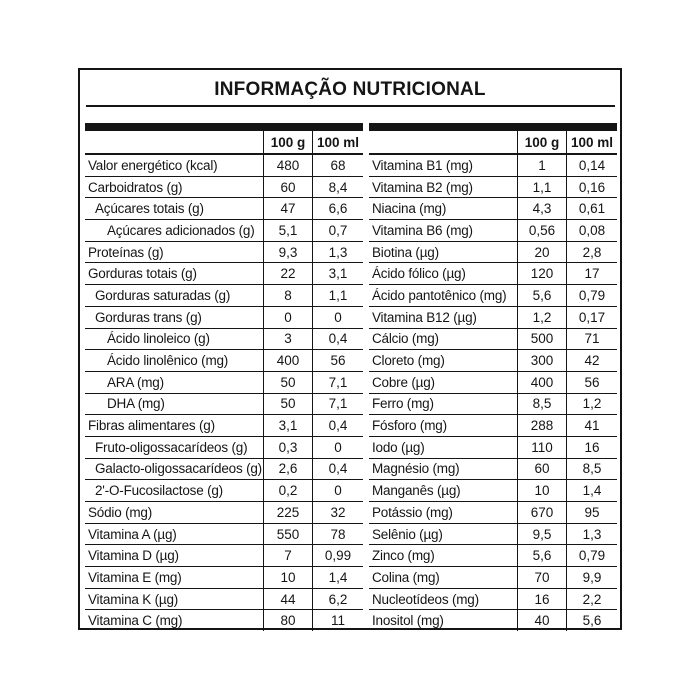 The image size is (700, 700). I want to click on value-100g: 1, so click(541, 165).